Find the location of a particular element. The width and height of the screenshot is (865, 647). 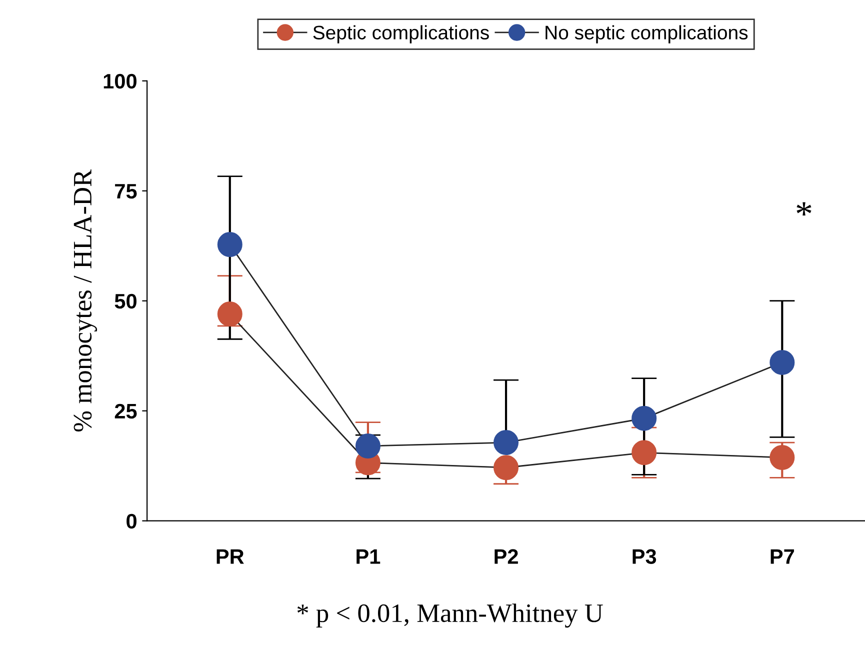

y-tick-label: 0 is located at coordinates (131, 521).